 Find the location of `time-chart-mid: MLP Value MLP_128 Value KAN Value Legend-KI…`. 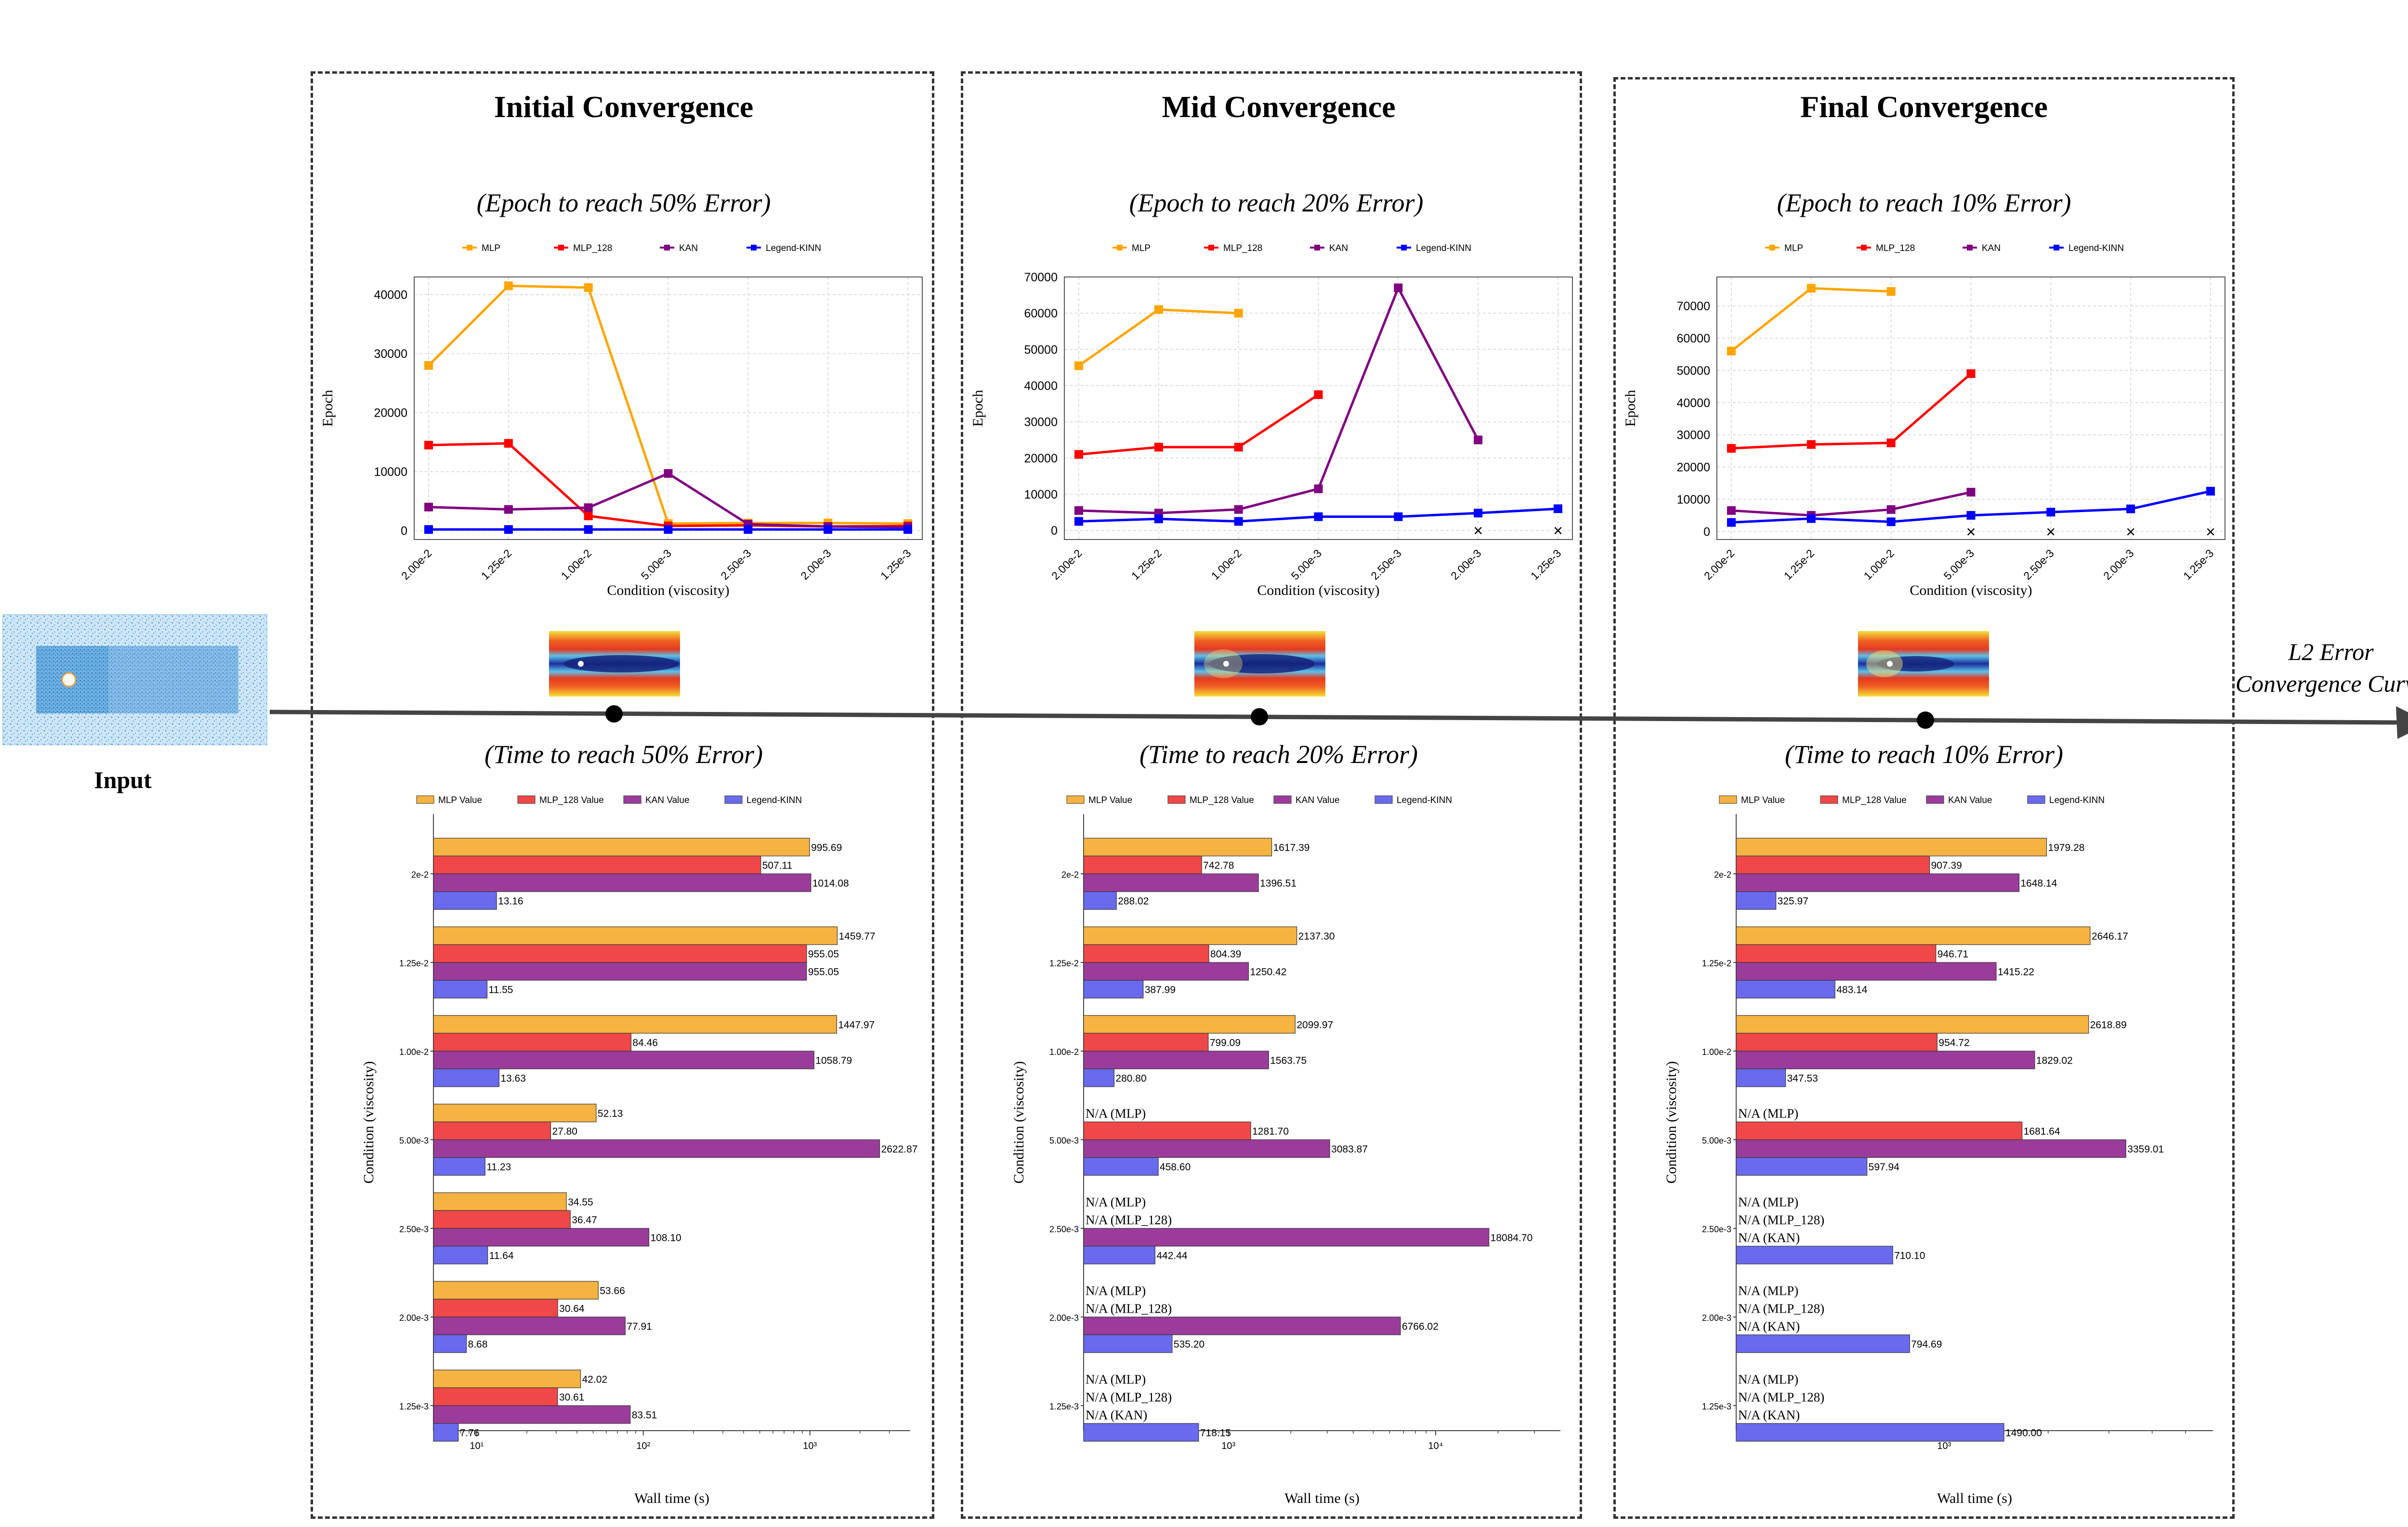

time-chart-mid: MLP Value MLP_128 Value KAN Value Legend-KI… is located at coordinates (1285, 1150).